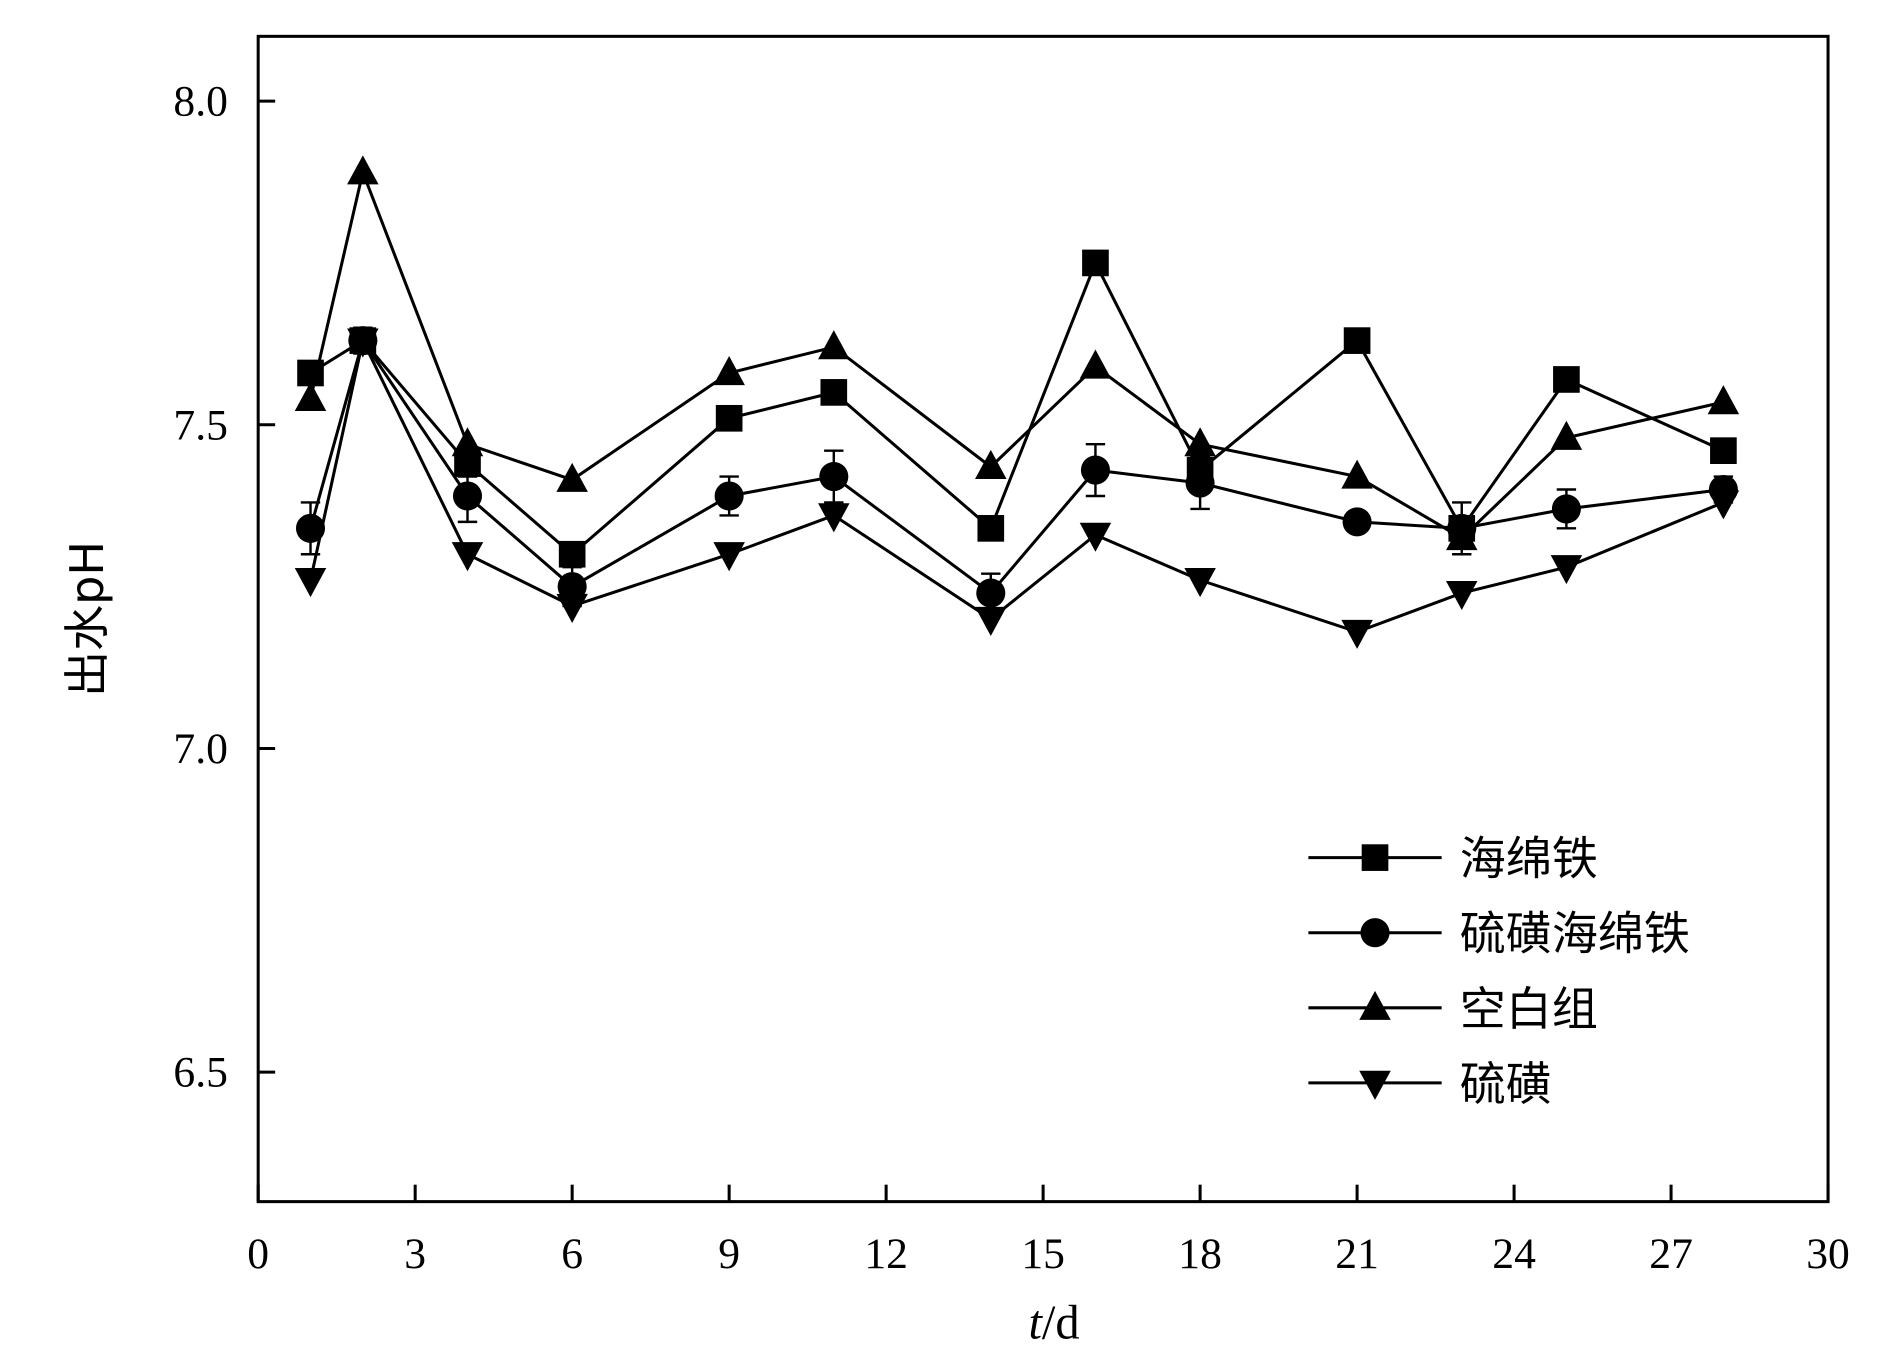  What do you see at coordinates (572, 1254) in the screenshot?
I see `x-tick-label: 6` at bounding box center [572, 1254].